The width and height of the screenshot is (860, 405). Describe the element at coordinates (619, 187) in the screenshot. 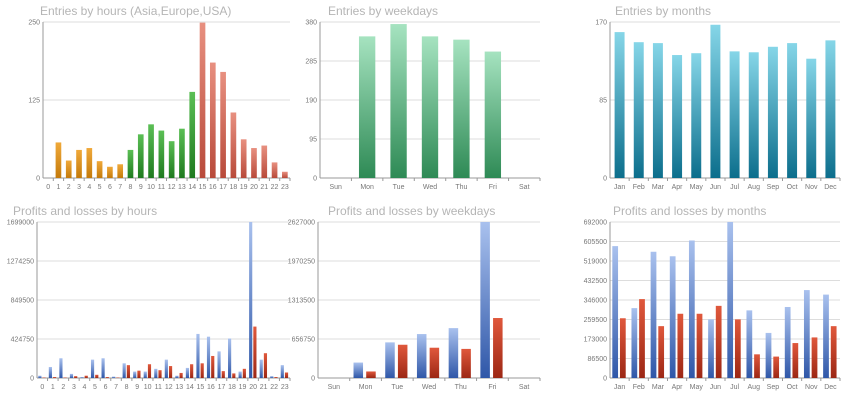

I see `x-tick-label: Jan` at that location.